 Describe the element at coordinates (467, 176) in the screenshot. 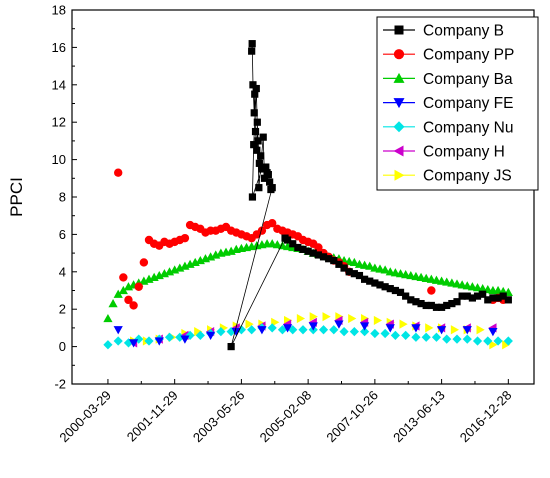

I see `legend-label: Company JS` at that location.